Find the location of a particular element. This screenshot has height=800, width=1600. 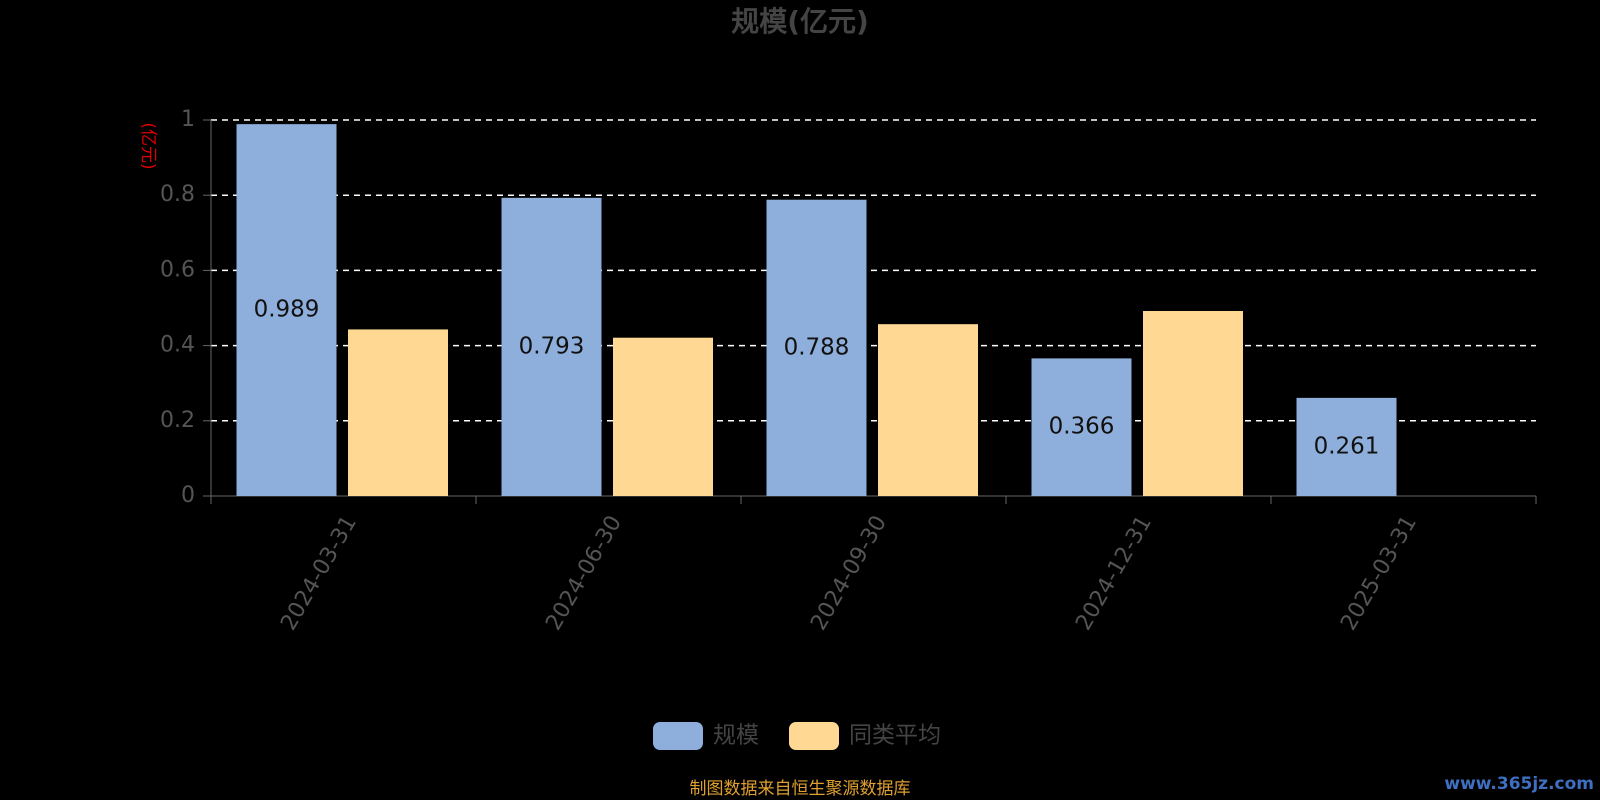

data-label: 0.788 is located at coordinates (817, 347).